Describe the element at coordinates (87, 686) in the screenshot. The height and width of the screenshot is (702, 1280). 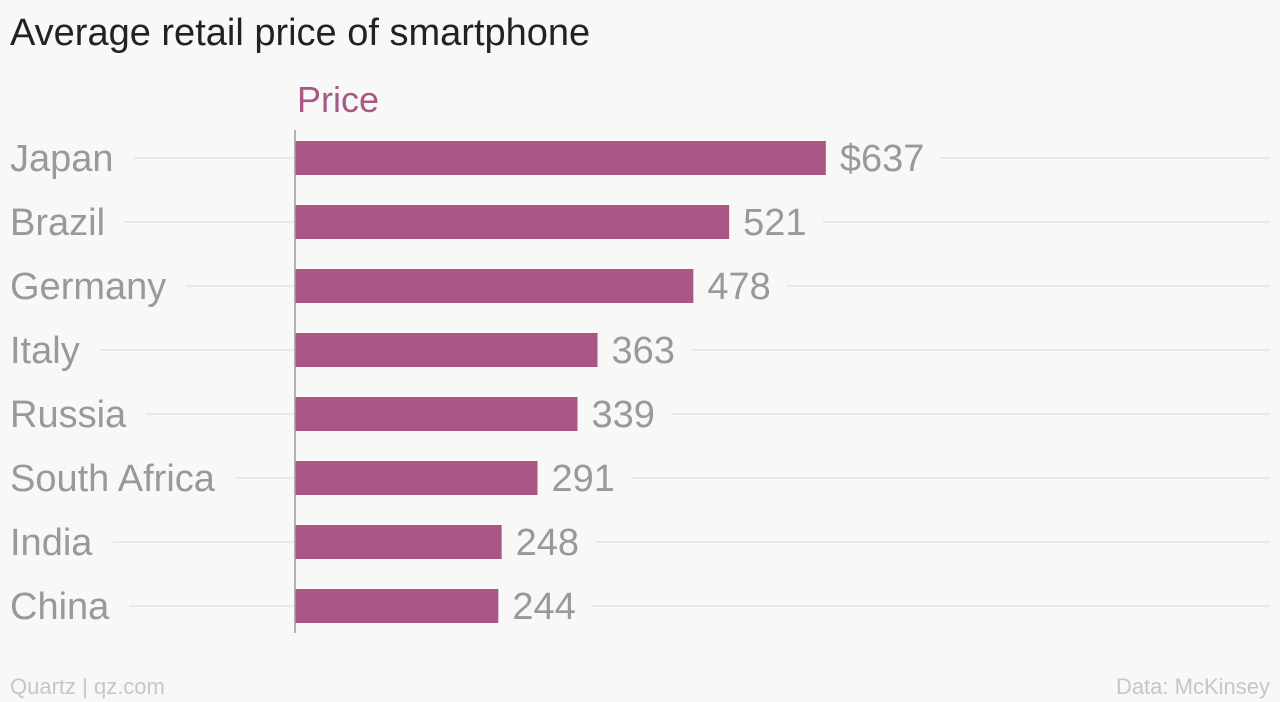
I see `footer-credit: Quartz | qz.com` at that location.